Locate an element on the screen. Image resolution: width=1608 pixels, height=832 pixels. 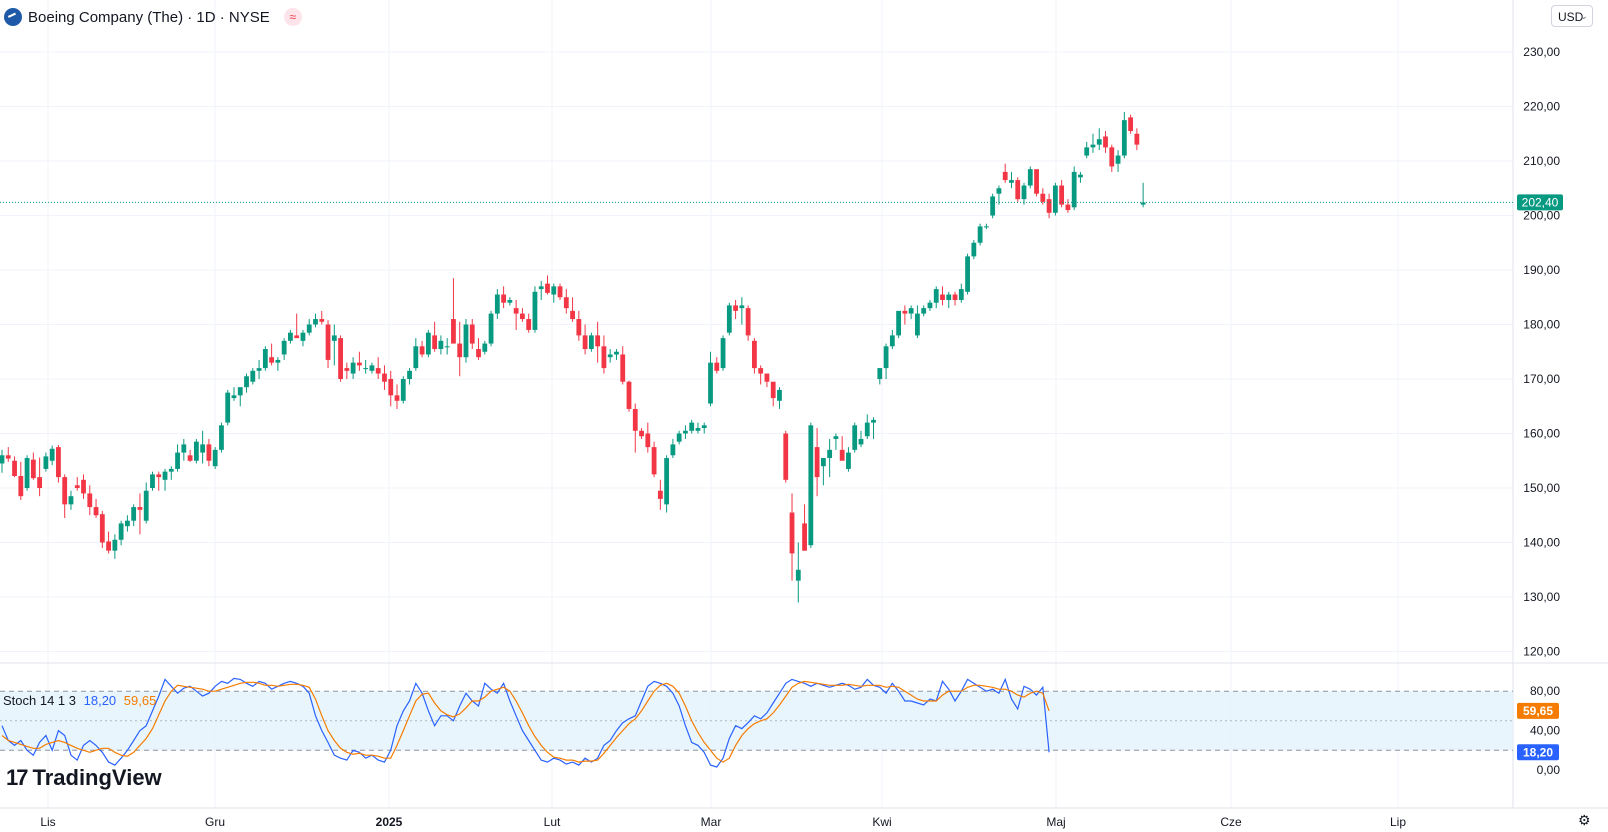
y-tick-label: 140,00 is located at coordinates (1541, 543).